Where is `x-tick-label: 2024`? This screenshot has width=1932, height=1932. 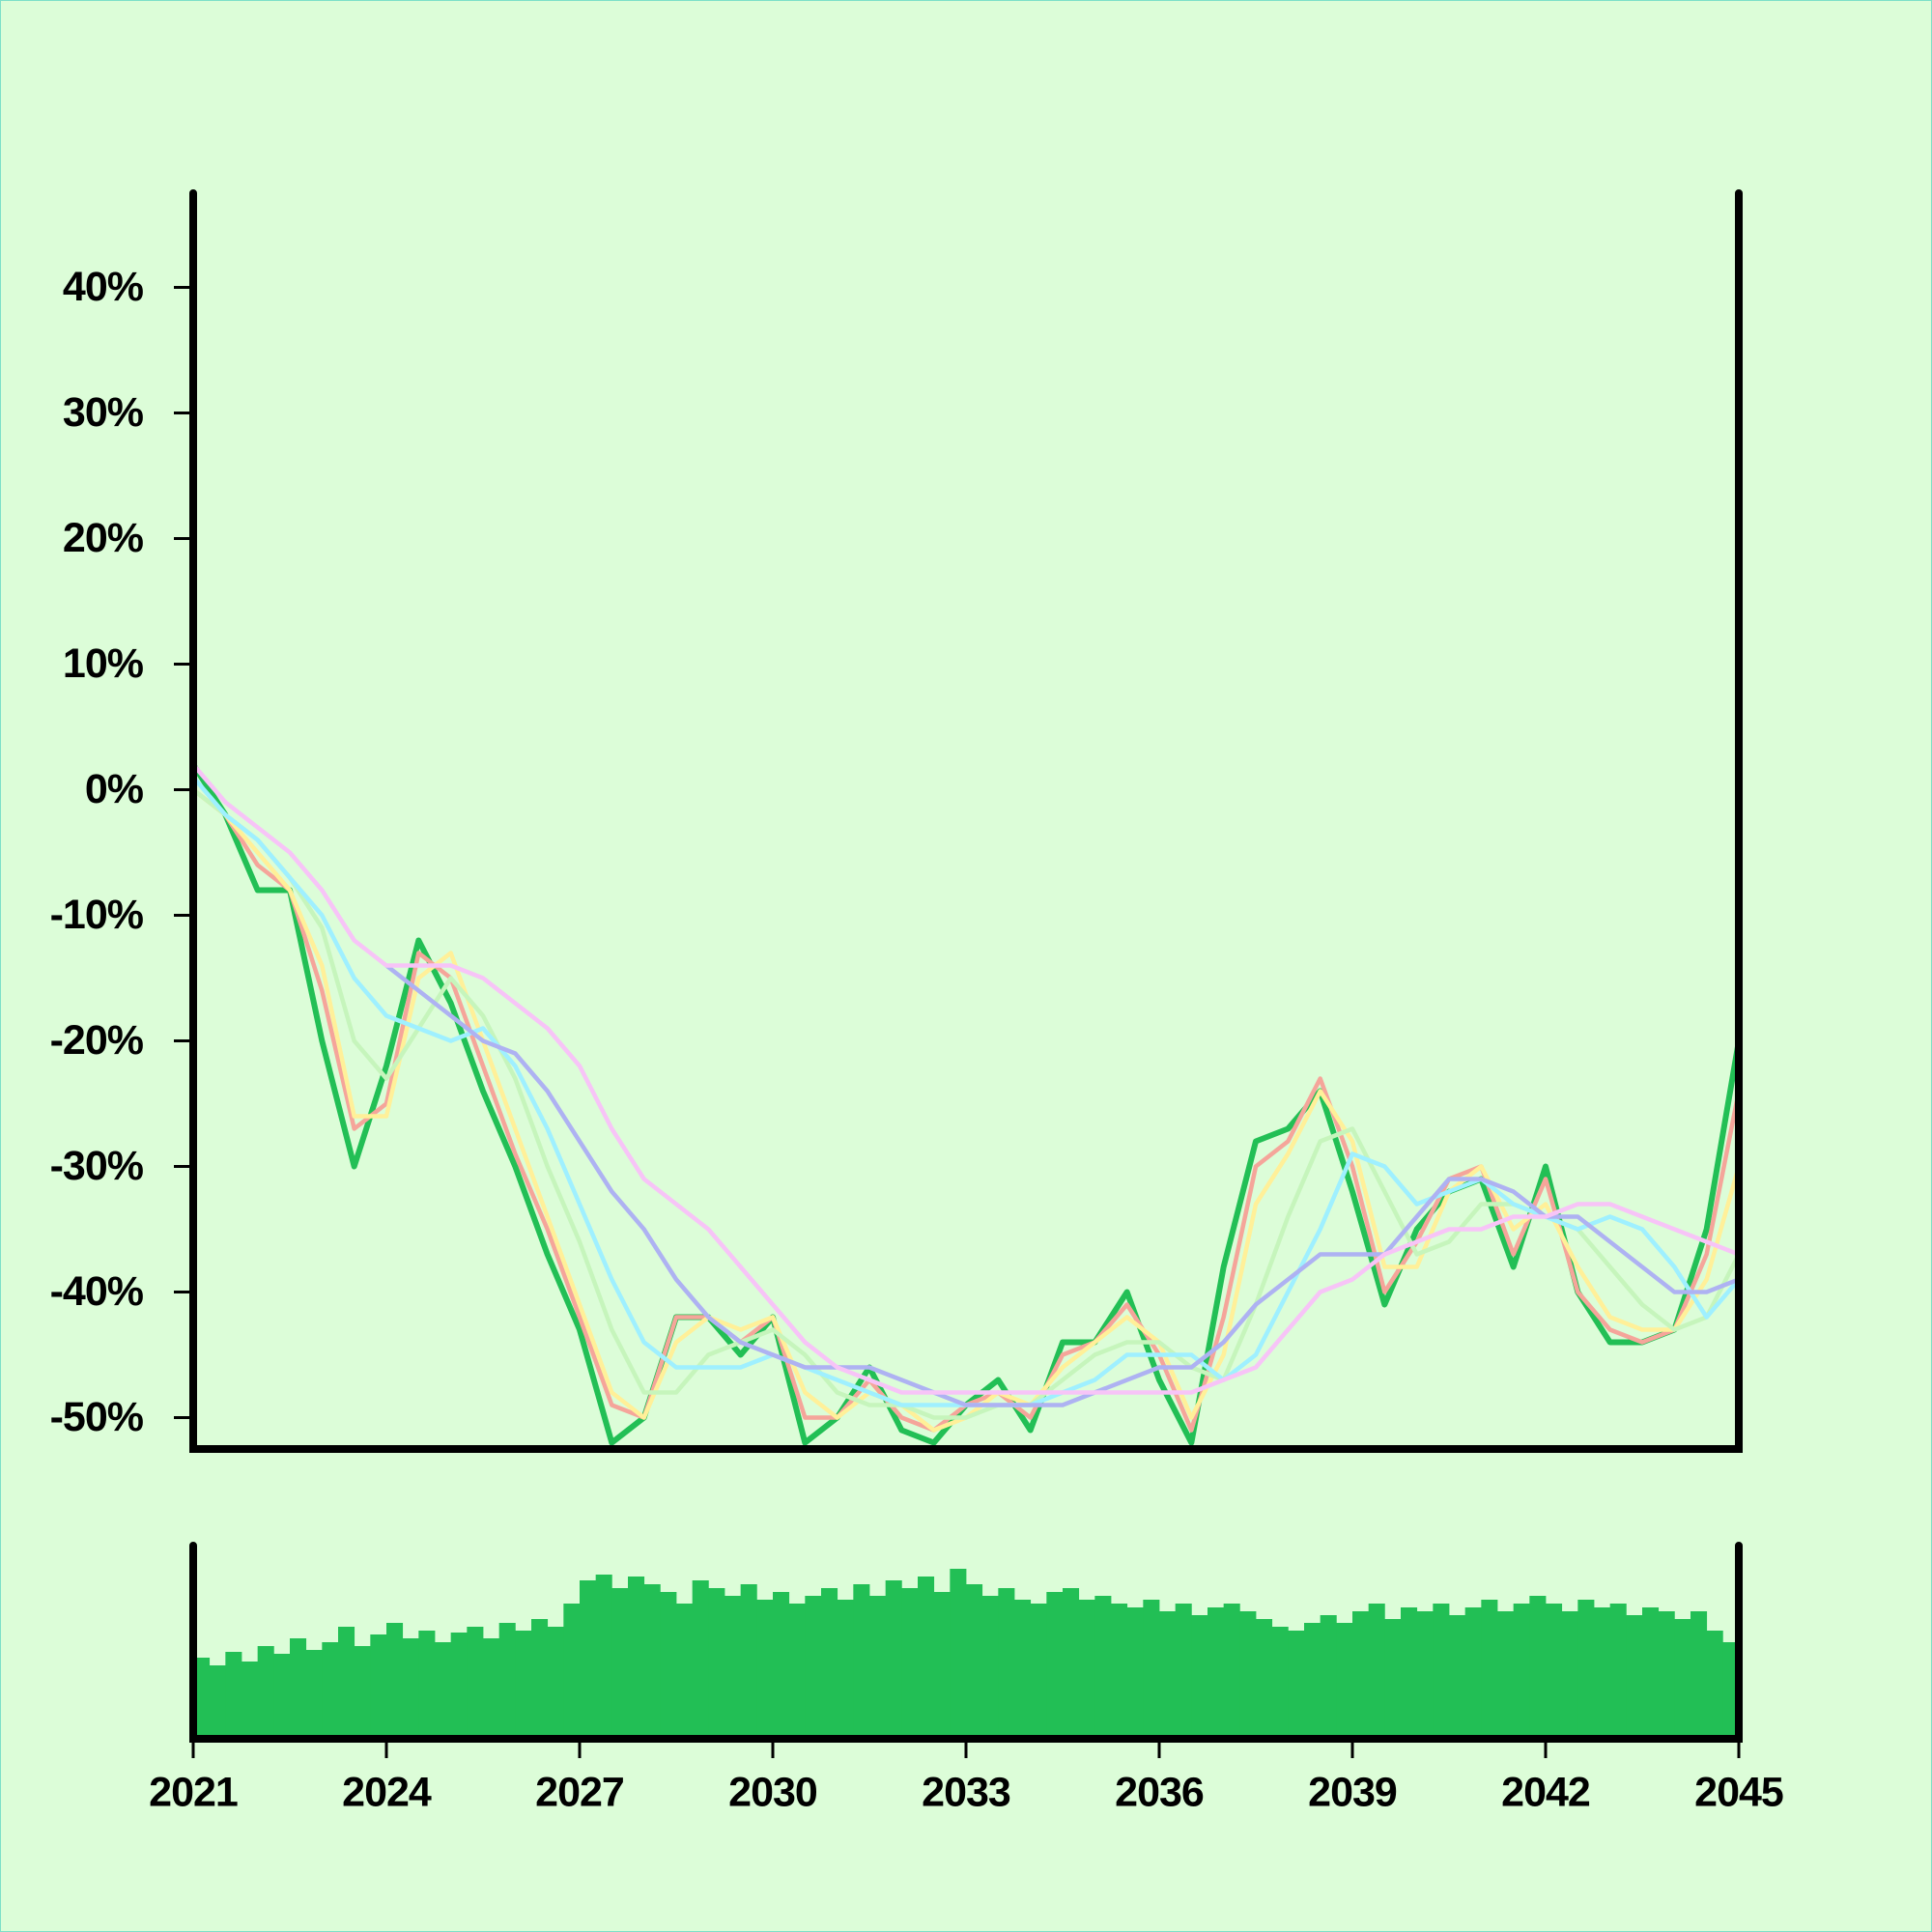 x-tick-label: 2024 is located at coordinates (387, 1792).